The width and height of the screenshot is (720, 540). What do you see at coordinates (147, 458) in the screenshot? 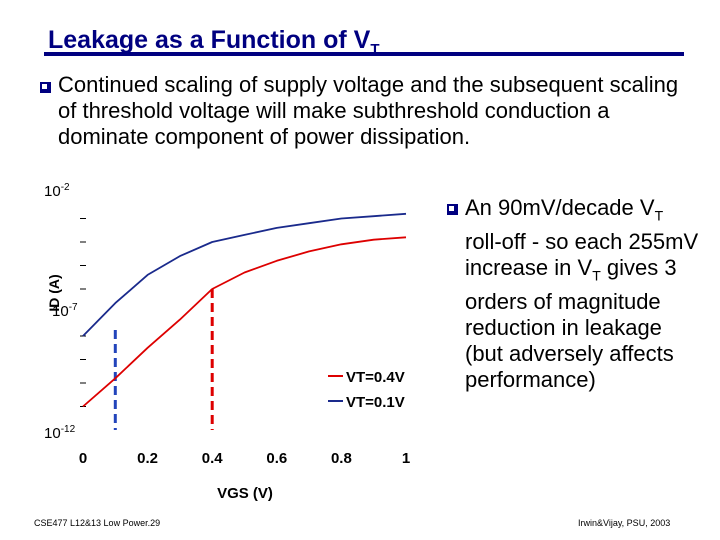
I see `x-tick-label: 0.2` at bounding box center [147, 458].